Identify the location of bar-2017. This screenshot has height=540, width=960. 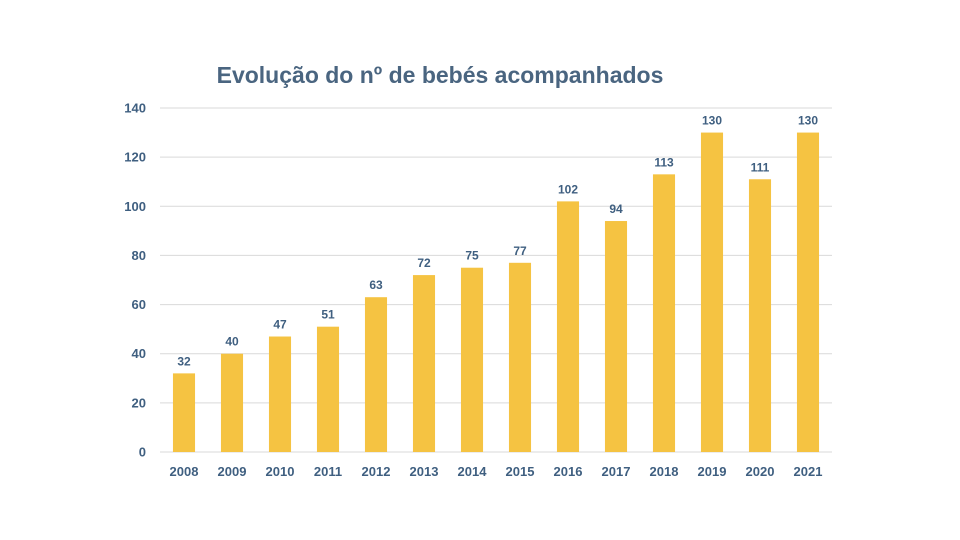
(616, 336).